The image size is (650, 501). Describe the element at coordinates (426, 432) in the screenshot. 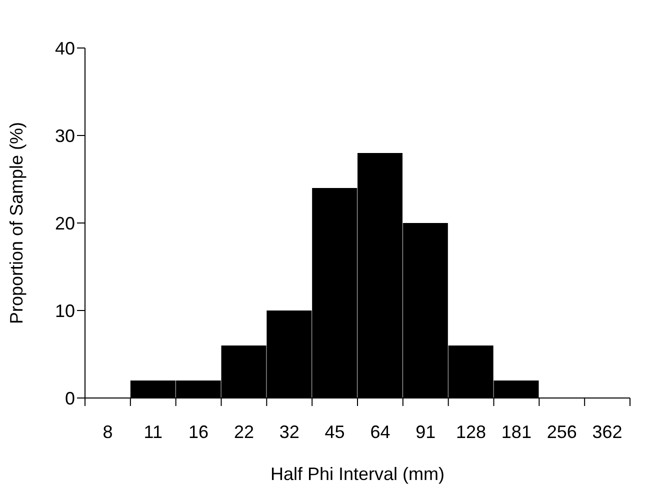

I see `x-tick-label: 91` at that location.